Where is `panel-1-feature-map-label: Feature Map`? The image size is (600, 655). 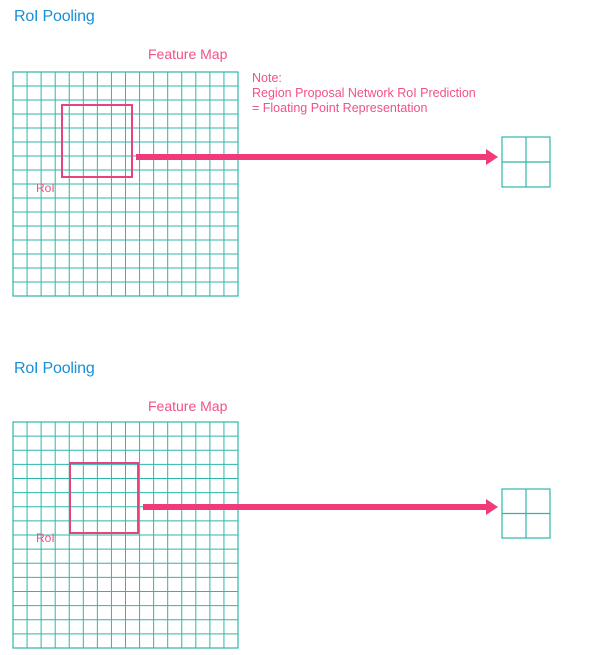 panel-1-feature-map-label: Feature Map is located at coordinates (188, 54).